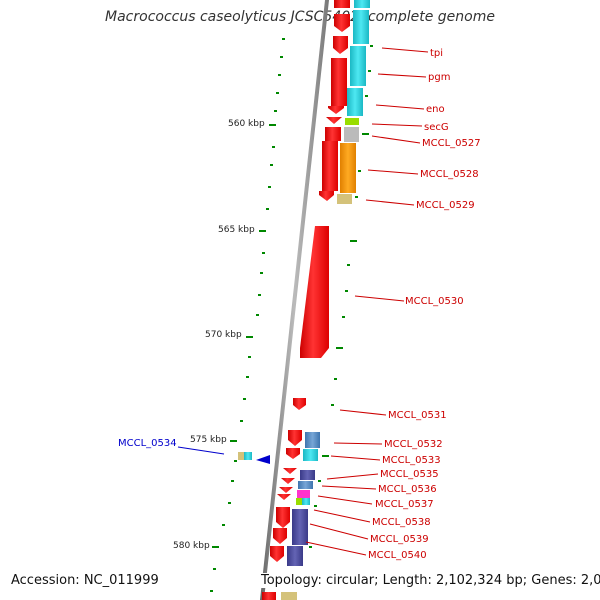  What do you see at coordinates (341, 296) in the screenshot?
I see `outer-ruler` at bounding box center [341, 296].